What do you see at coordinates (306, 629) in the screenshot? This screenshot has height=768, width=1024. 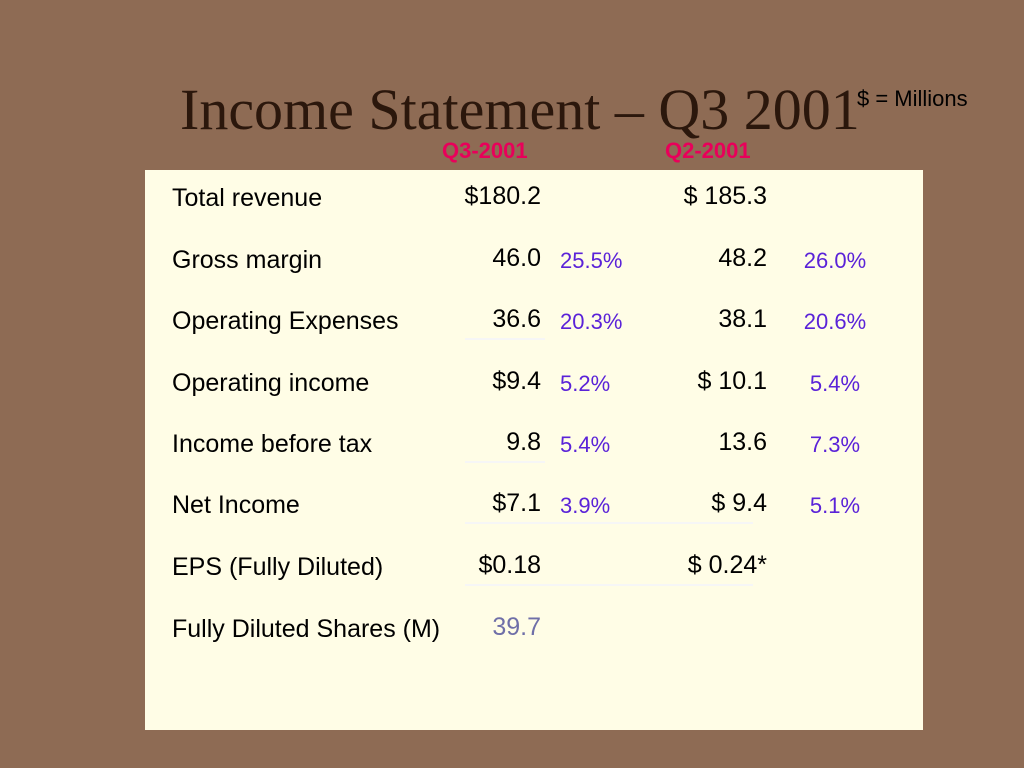 I see `row-label: Fully Diluted Shares (M)` at bounding box center [306, 629].